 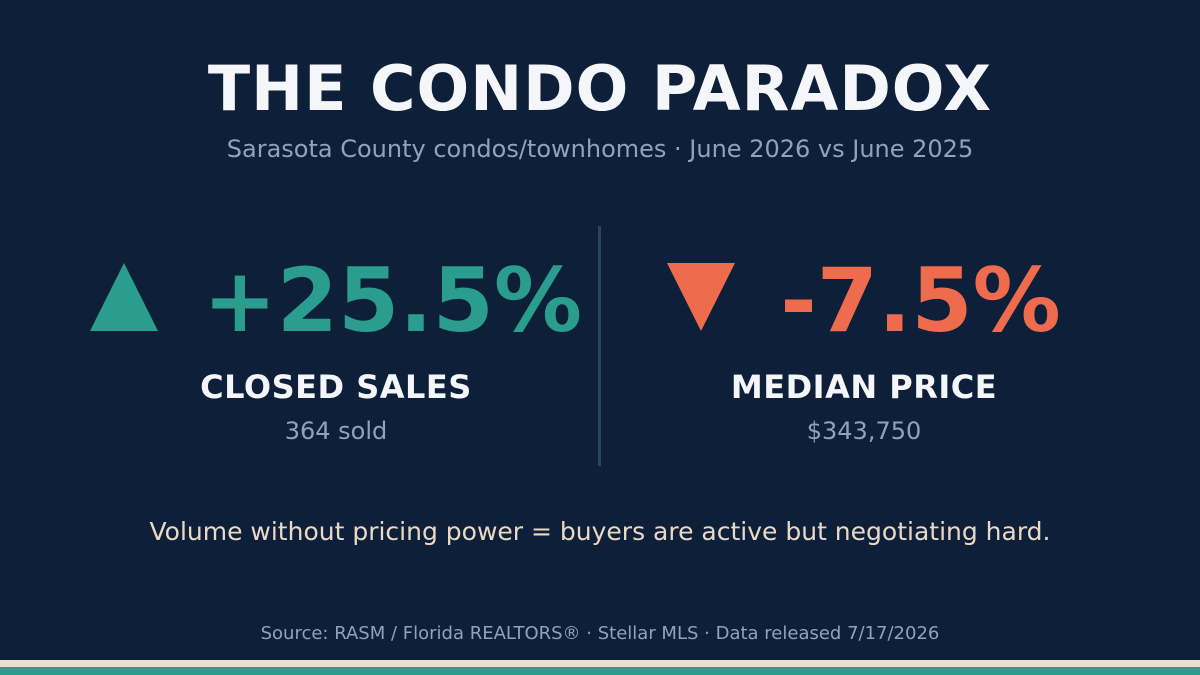 I want to click on median-price-label: MEDIAN PRICE, so click(x=864, y=387).